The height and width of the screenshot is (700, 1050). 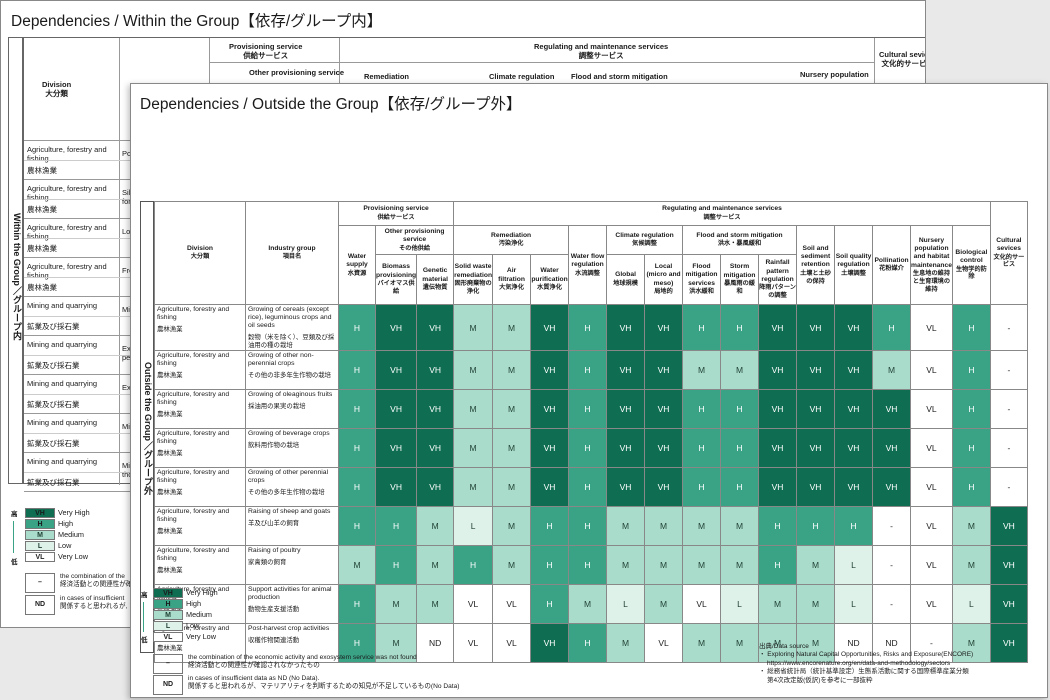 I want to click on bt-flood-header: Flood and storm mitigation, so click(x=619, y=76).